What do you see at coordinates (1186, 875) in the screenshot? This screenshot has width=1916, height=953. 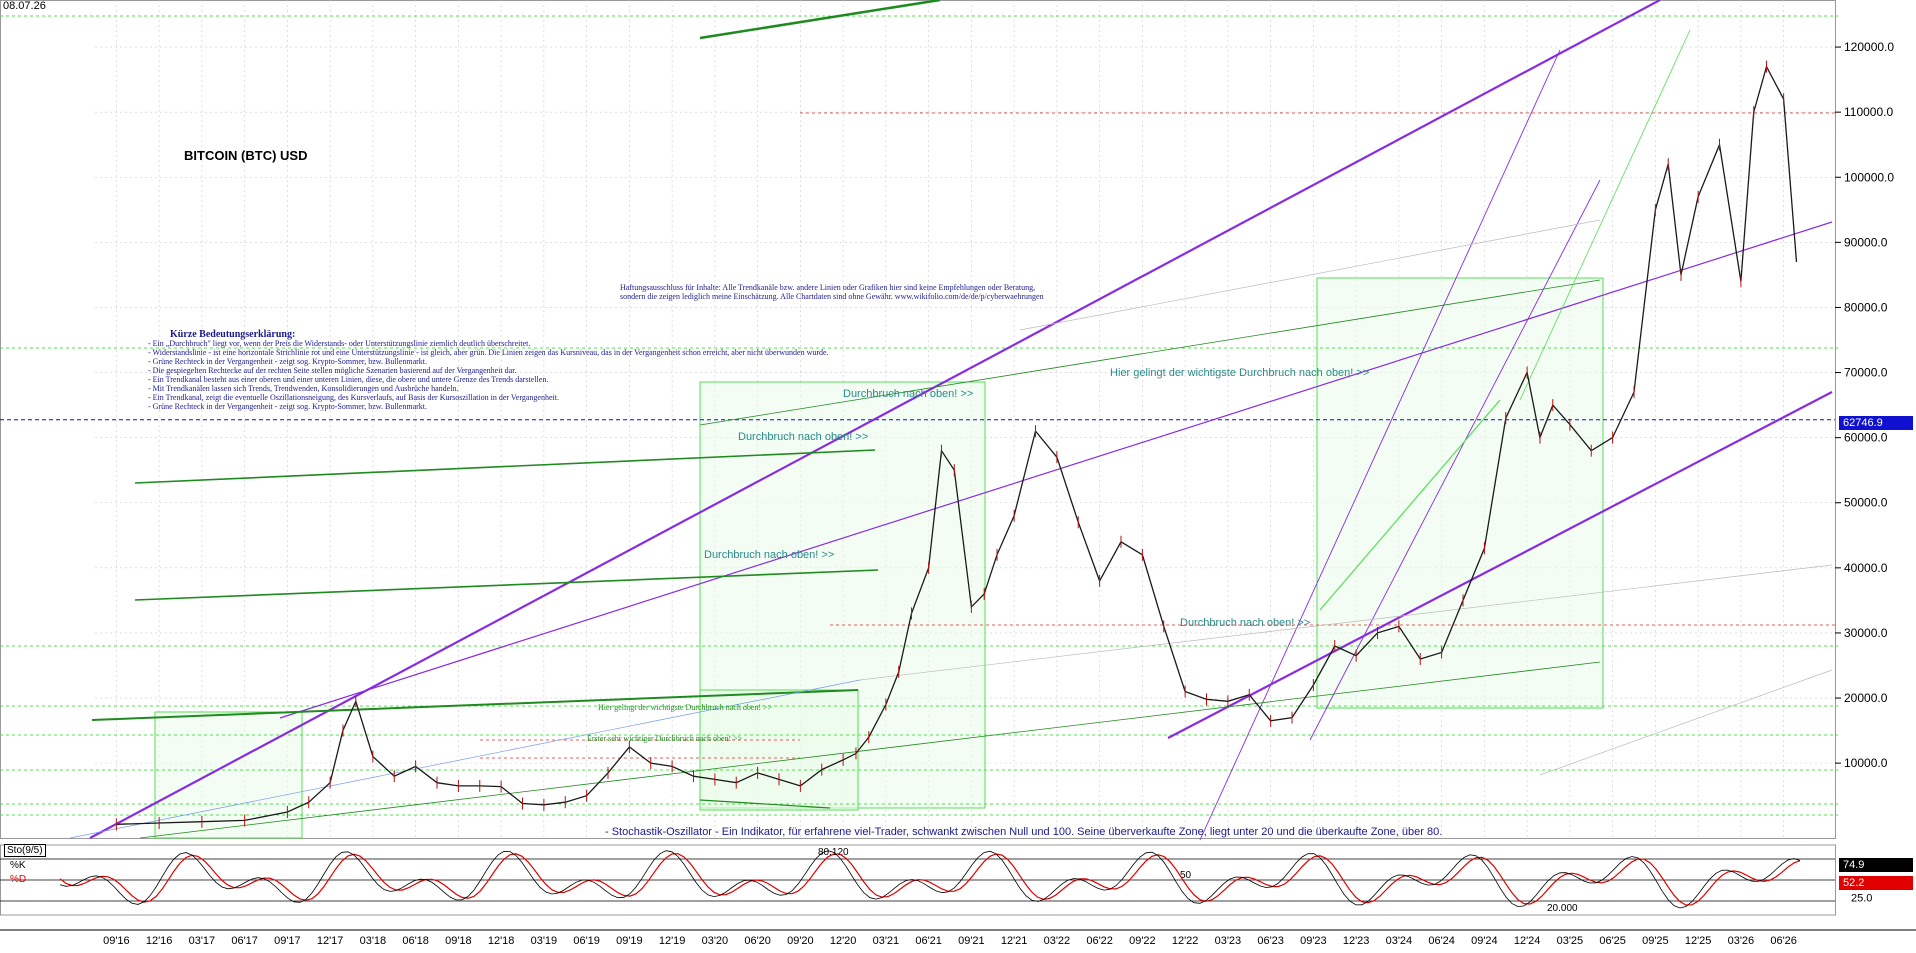 I see `stochastic-mid-label: 50` at bounding box center [1186, 875].